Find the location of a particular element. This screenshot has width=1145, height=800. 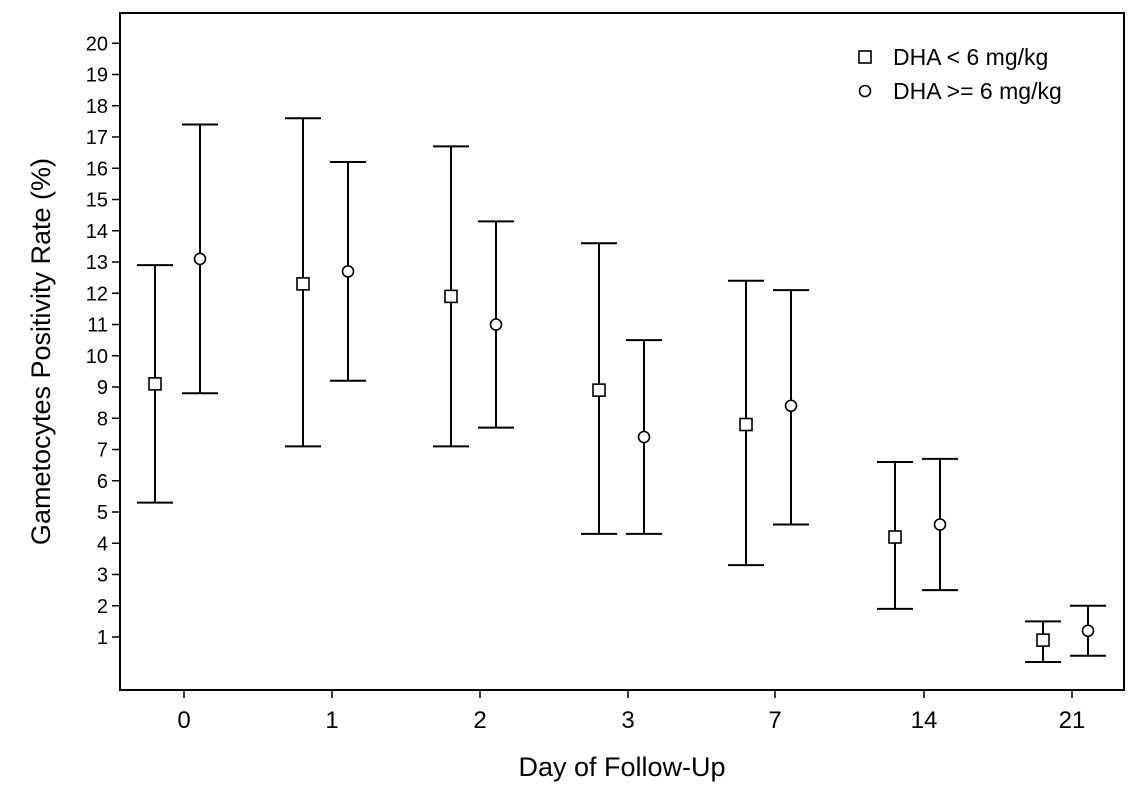

y-axis-title: Gametocytes Positivity Rate (%) is located at coordinates (41, 351).